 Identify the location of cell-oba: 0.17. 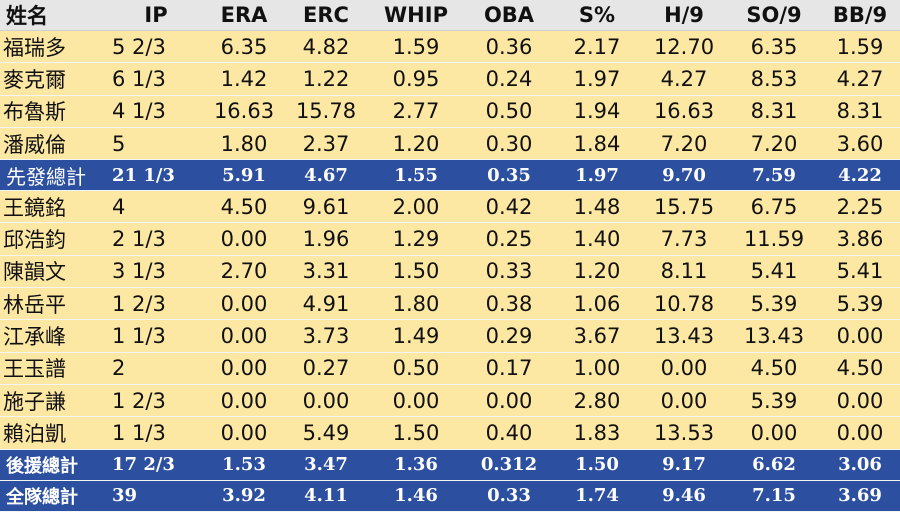
(509, 368).